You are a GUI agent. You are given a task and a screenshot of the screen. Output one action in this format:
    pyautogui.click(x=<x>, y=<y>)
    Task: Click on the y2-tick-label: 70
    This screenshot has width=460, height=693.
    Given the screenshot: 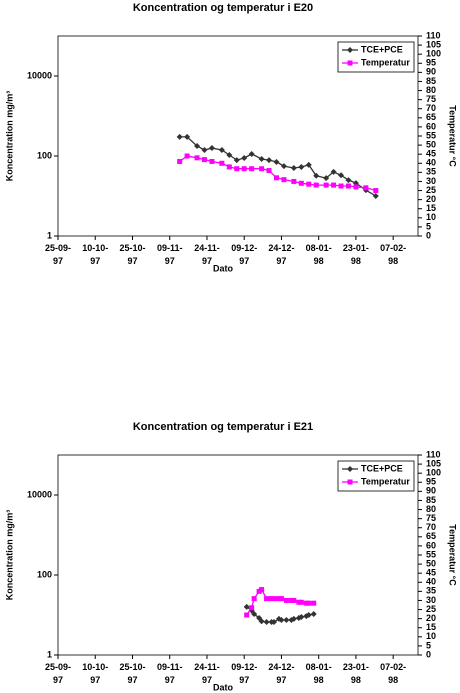 What is the action you would take?
    pyautogui.click(x=431, y=108)
    